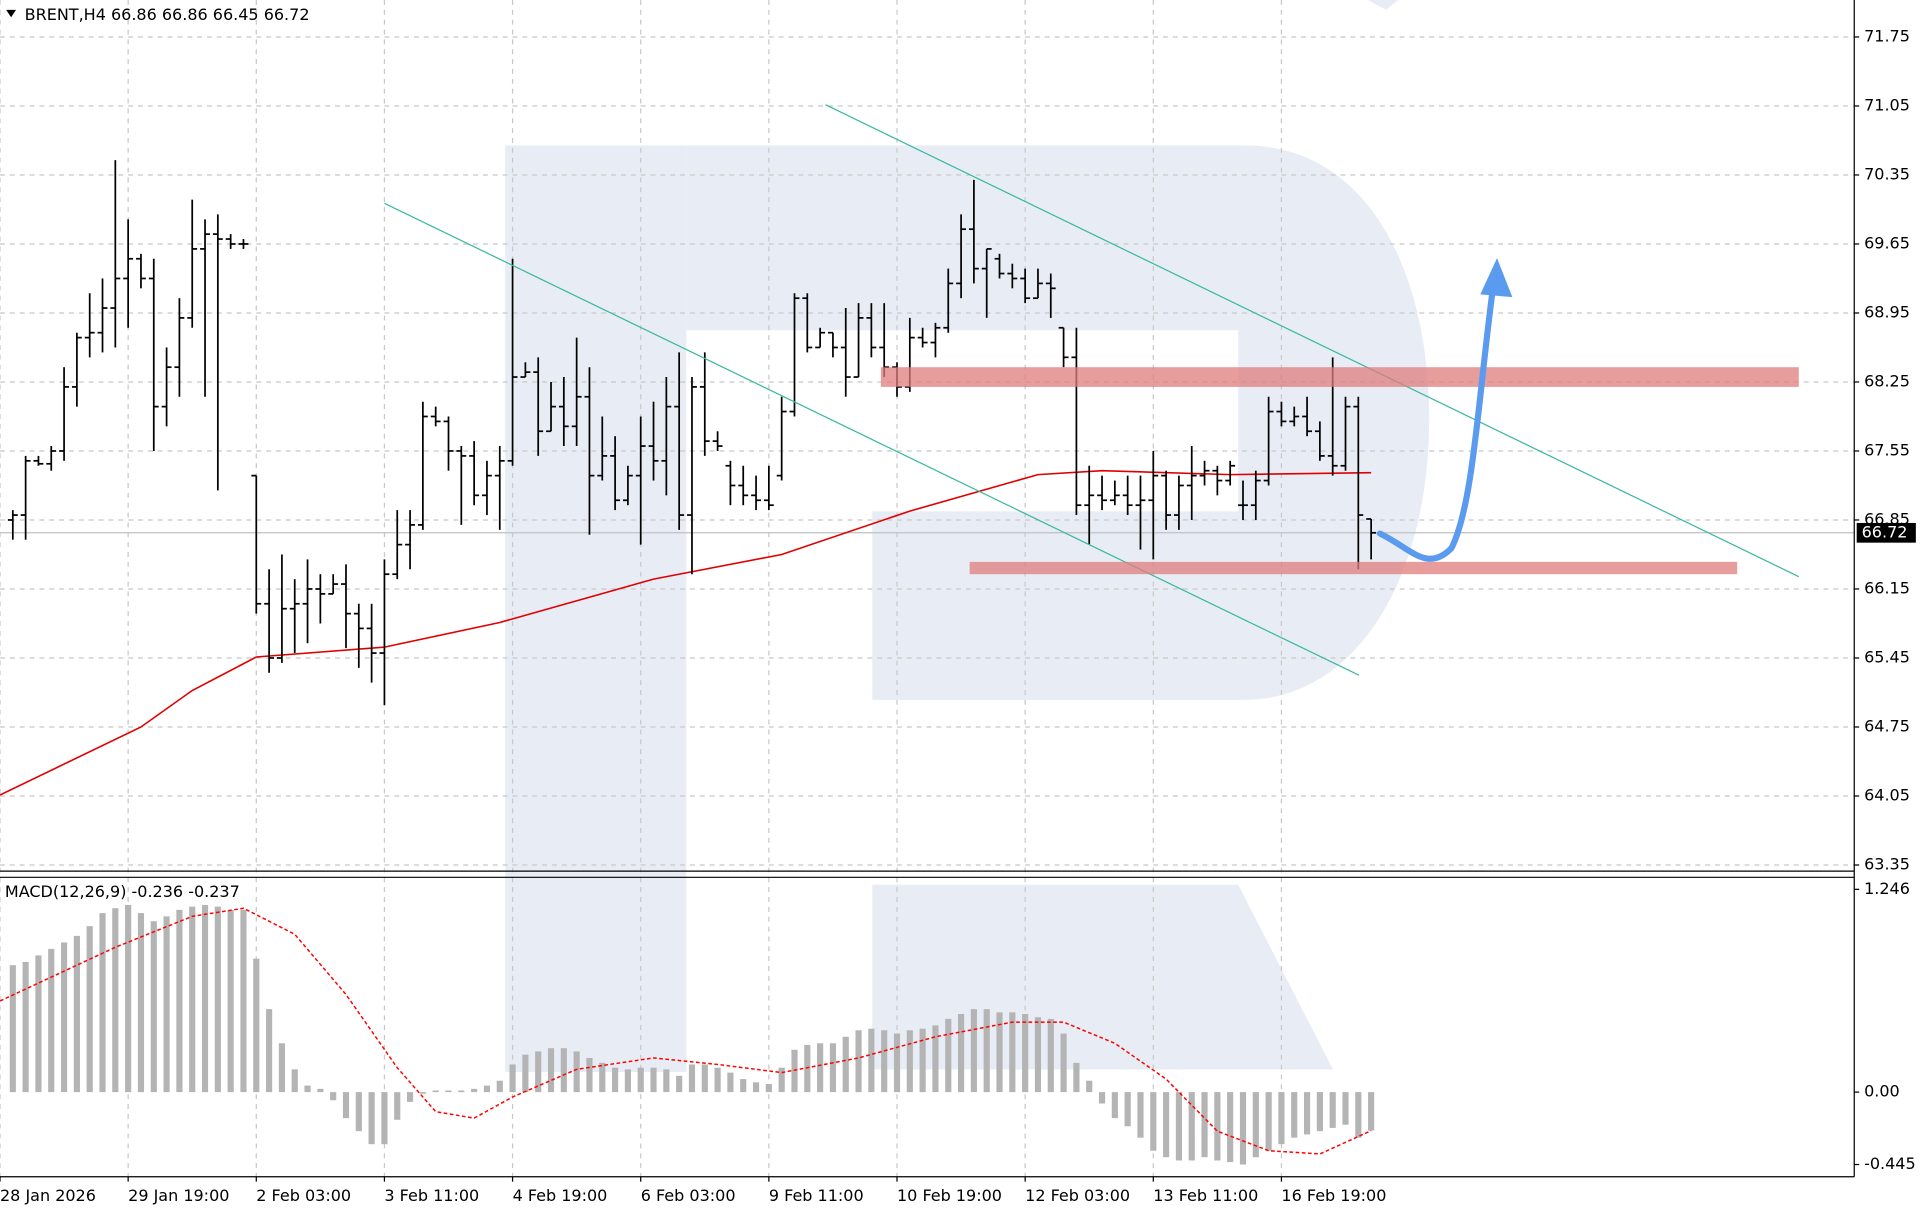 The image size is (1922, 1210). I want to click on macd-title: MACD(12,26,9), so click(66, 891).